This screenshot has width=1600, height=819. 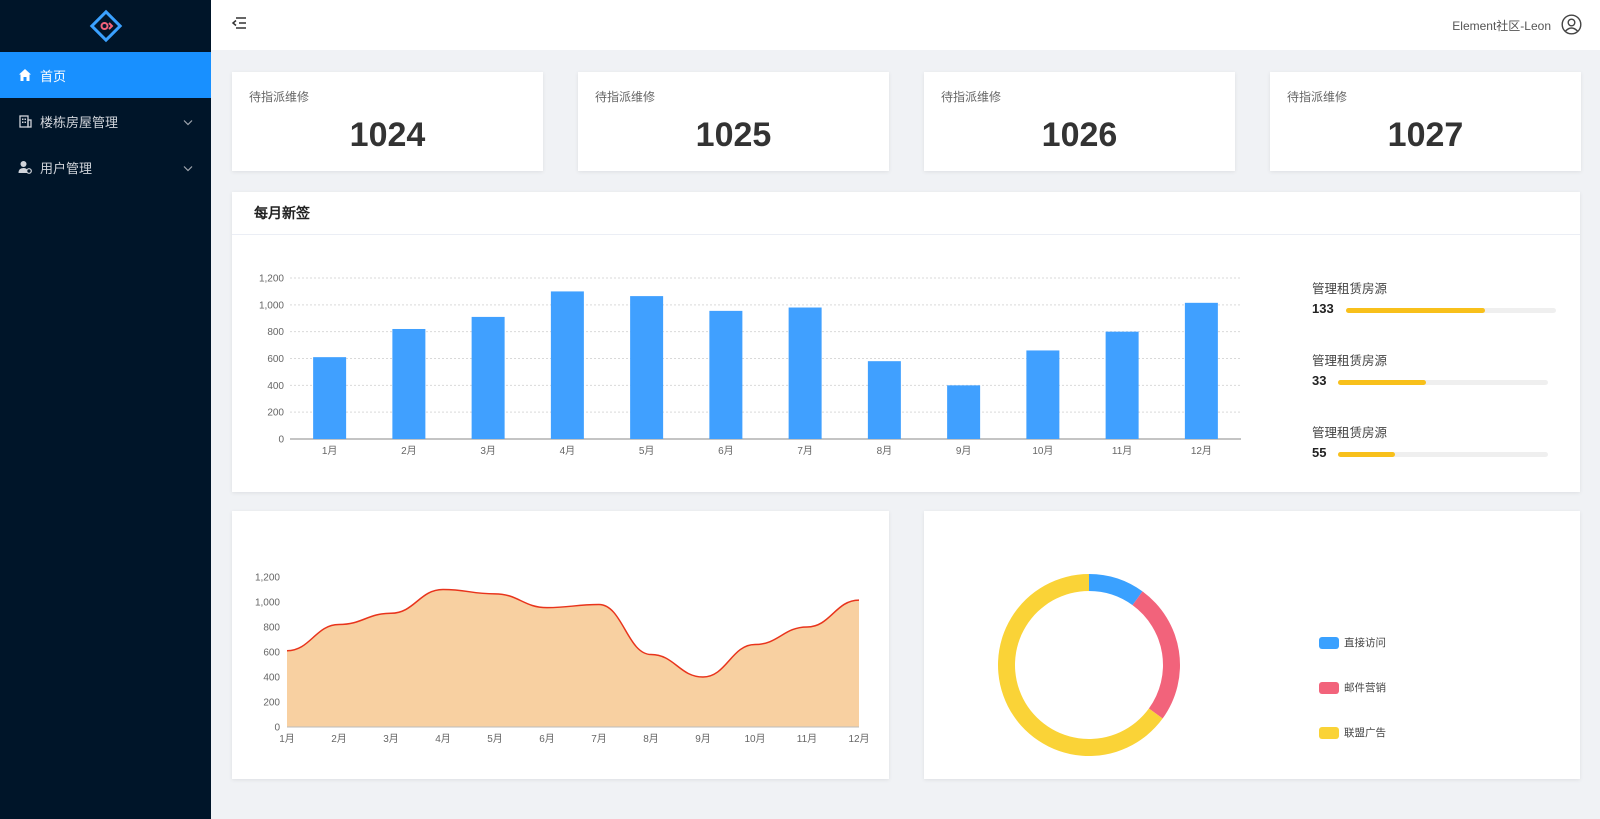 I want to click on logo, so click(x=105, y=26).